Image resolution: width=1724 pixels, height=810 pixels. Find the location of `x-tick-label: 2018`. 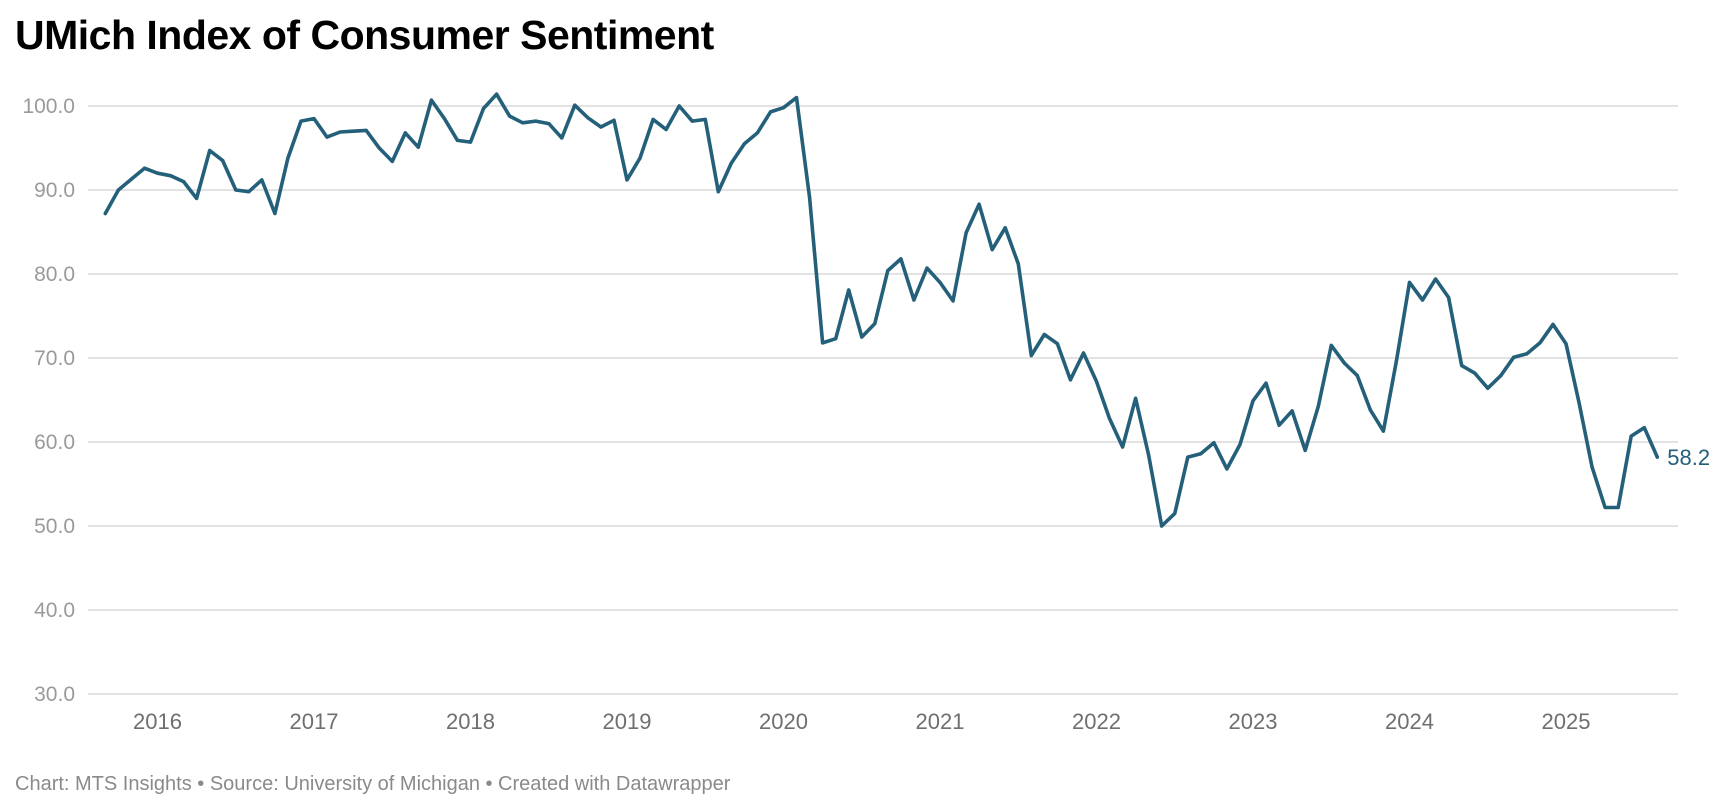

x-tick-label: 2018 is located at coordinates (470, 721).